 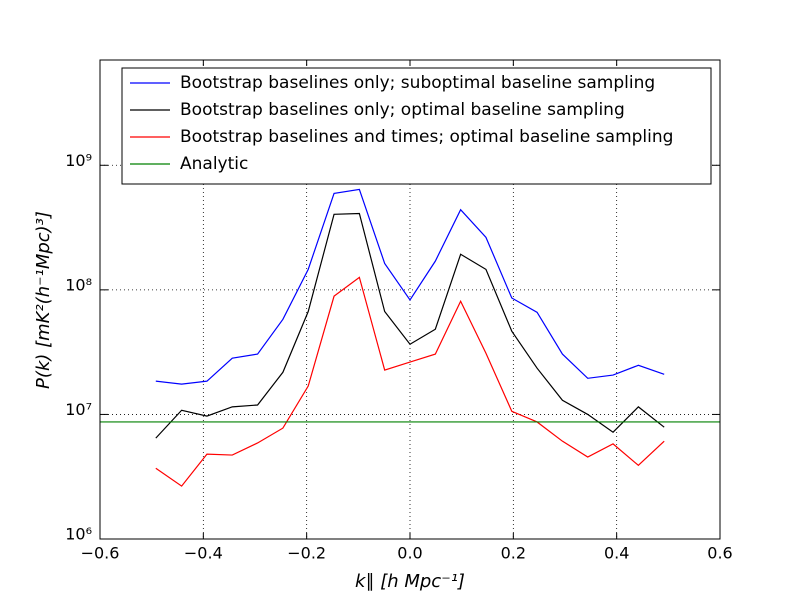 What do you see at coordinates (616, 553) in the screenshot?
I see `x-tick-label: 0.4` at bounding box center [616, 553].